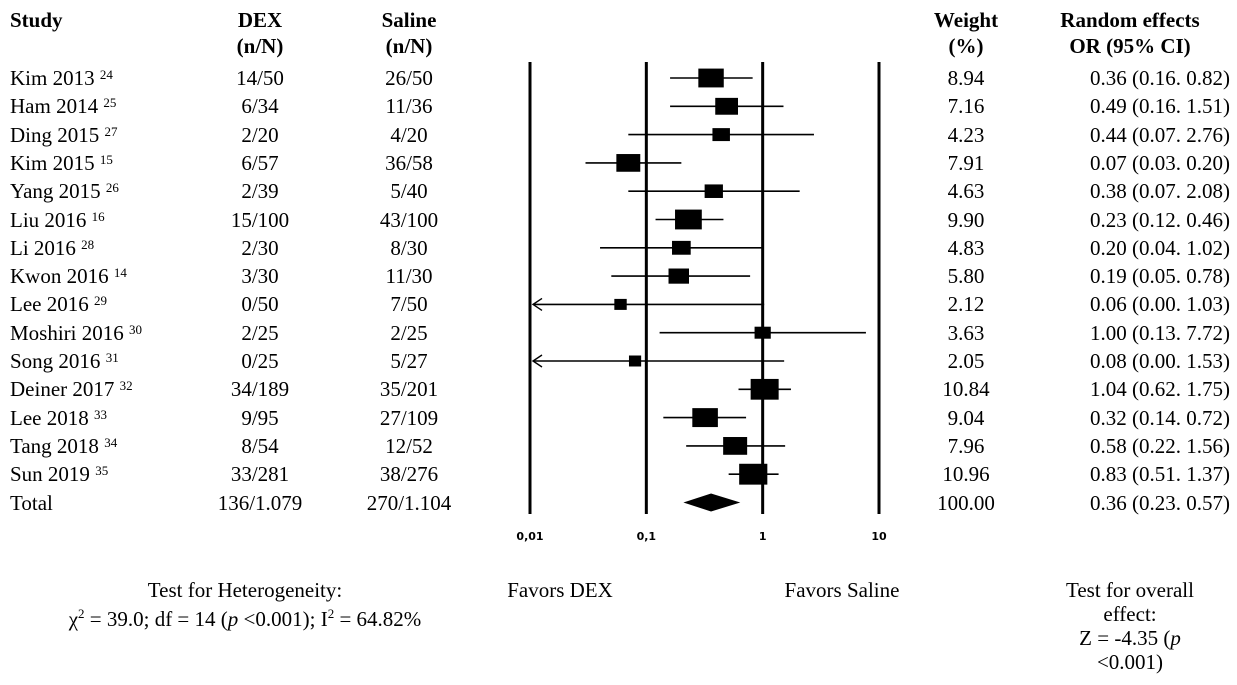  Describe the element at coordinates (1160, 445) in the screenshot. I see `or-ci-text: 0.58 (0.22. 1.56)` at that location.